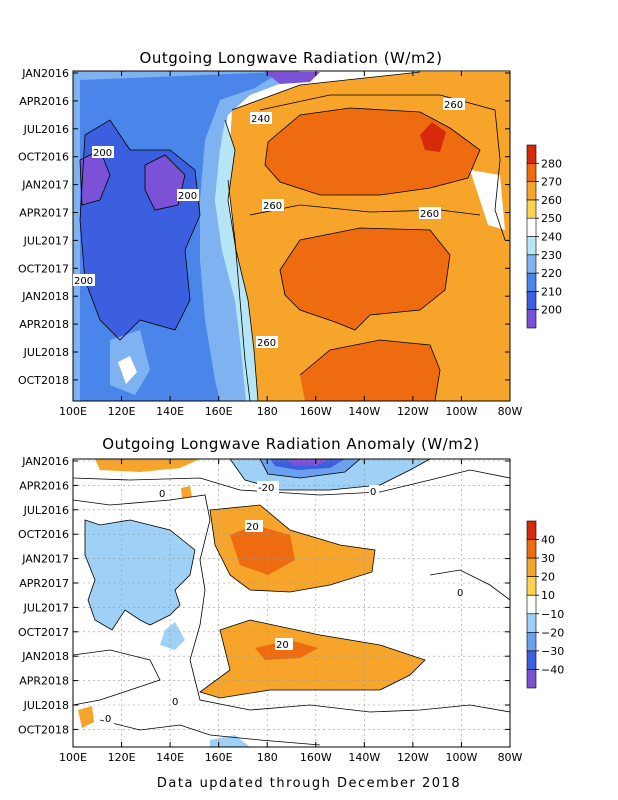  Describe the element at coordinates (551, 273) in the screenshot. I see `colorbar-label: 220` at that location.